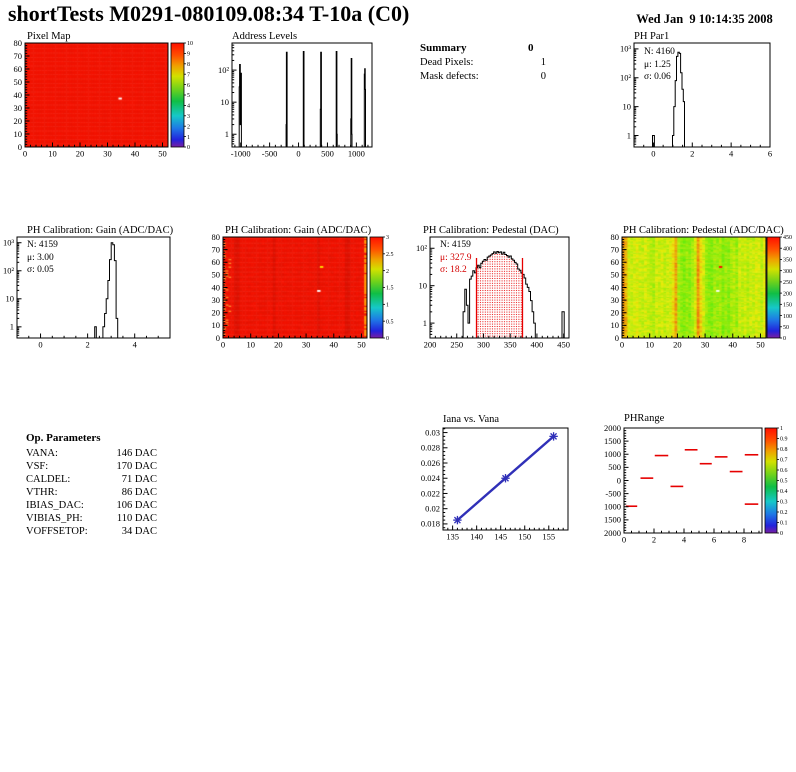  What do you see at coordinates (96, 95) in the screenshot?
I see `pixel_map-heatmap-cells` at bounding box center [96, 95].